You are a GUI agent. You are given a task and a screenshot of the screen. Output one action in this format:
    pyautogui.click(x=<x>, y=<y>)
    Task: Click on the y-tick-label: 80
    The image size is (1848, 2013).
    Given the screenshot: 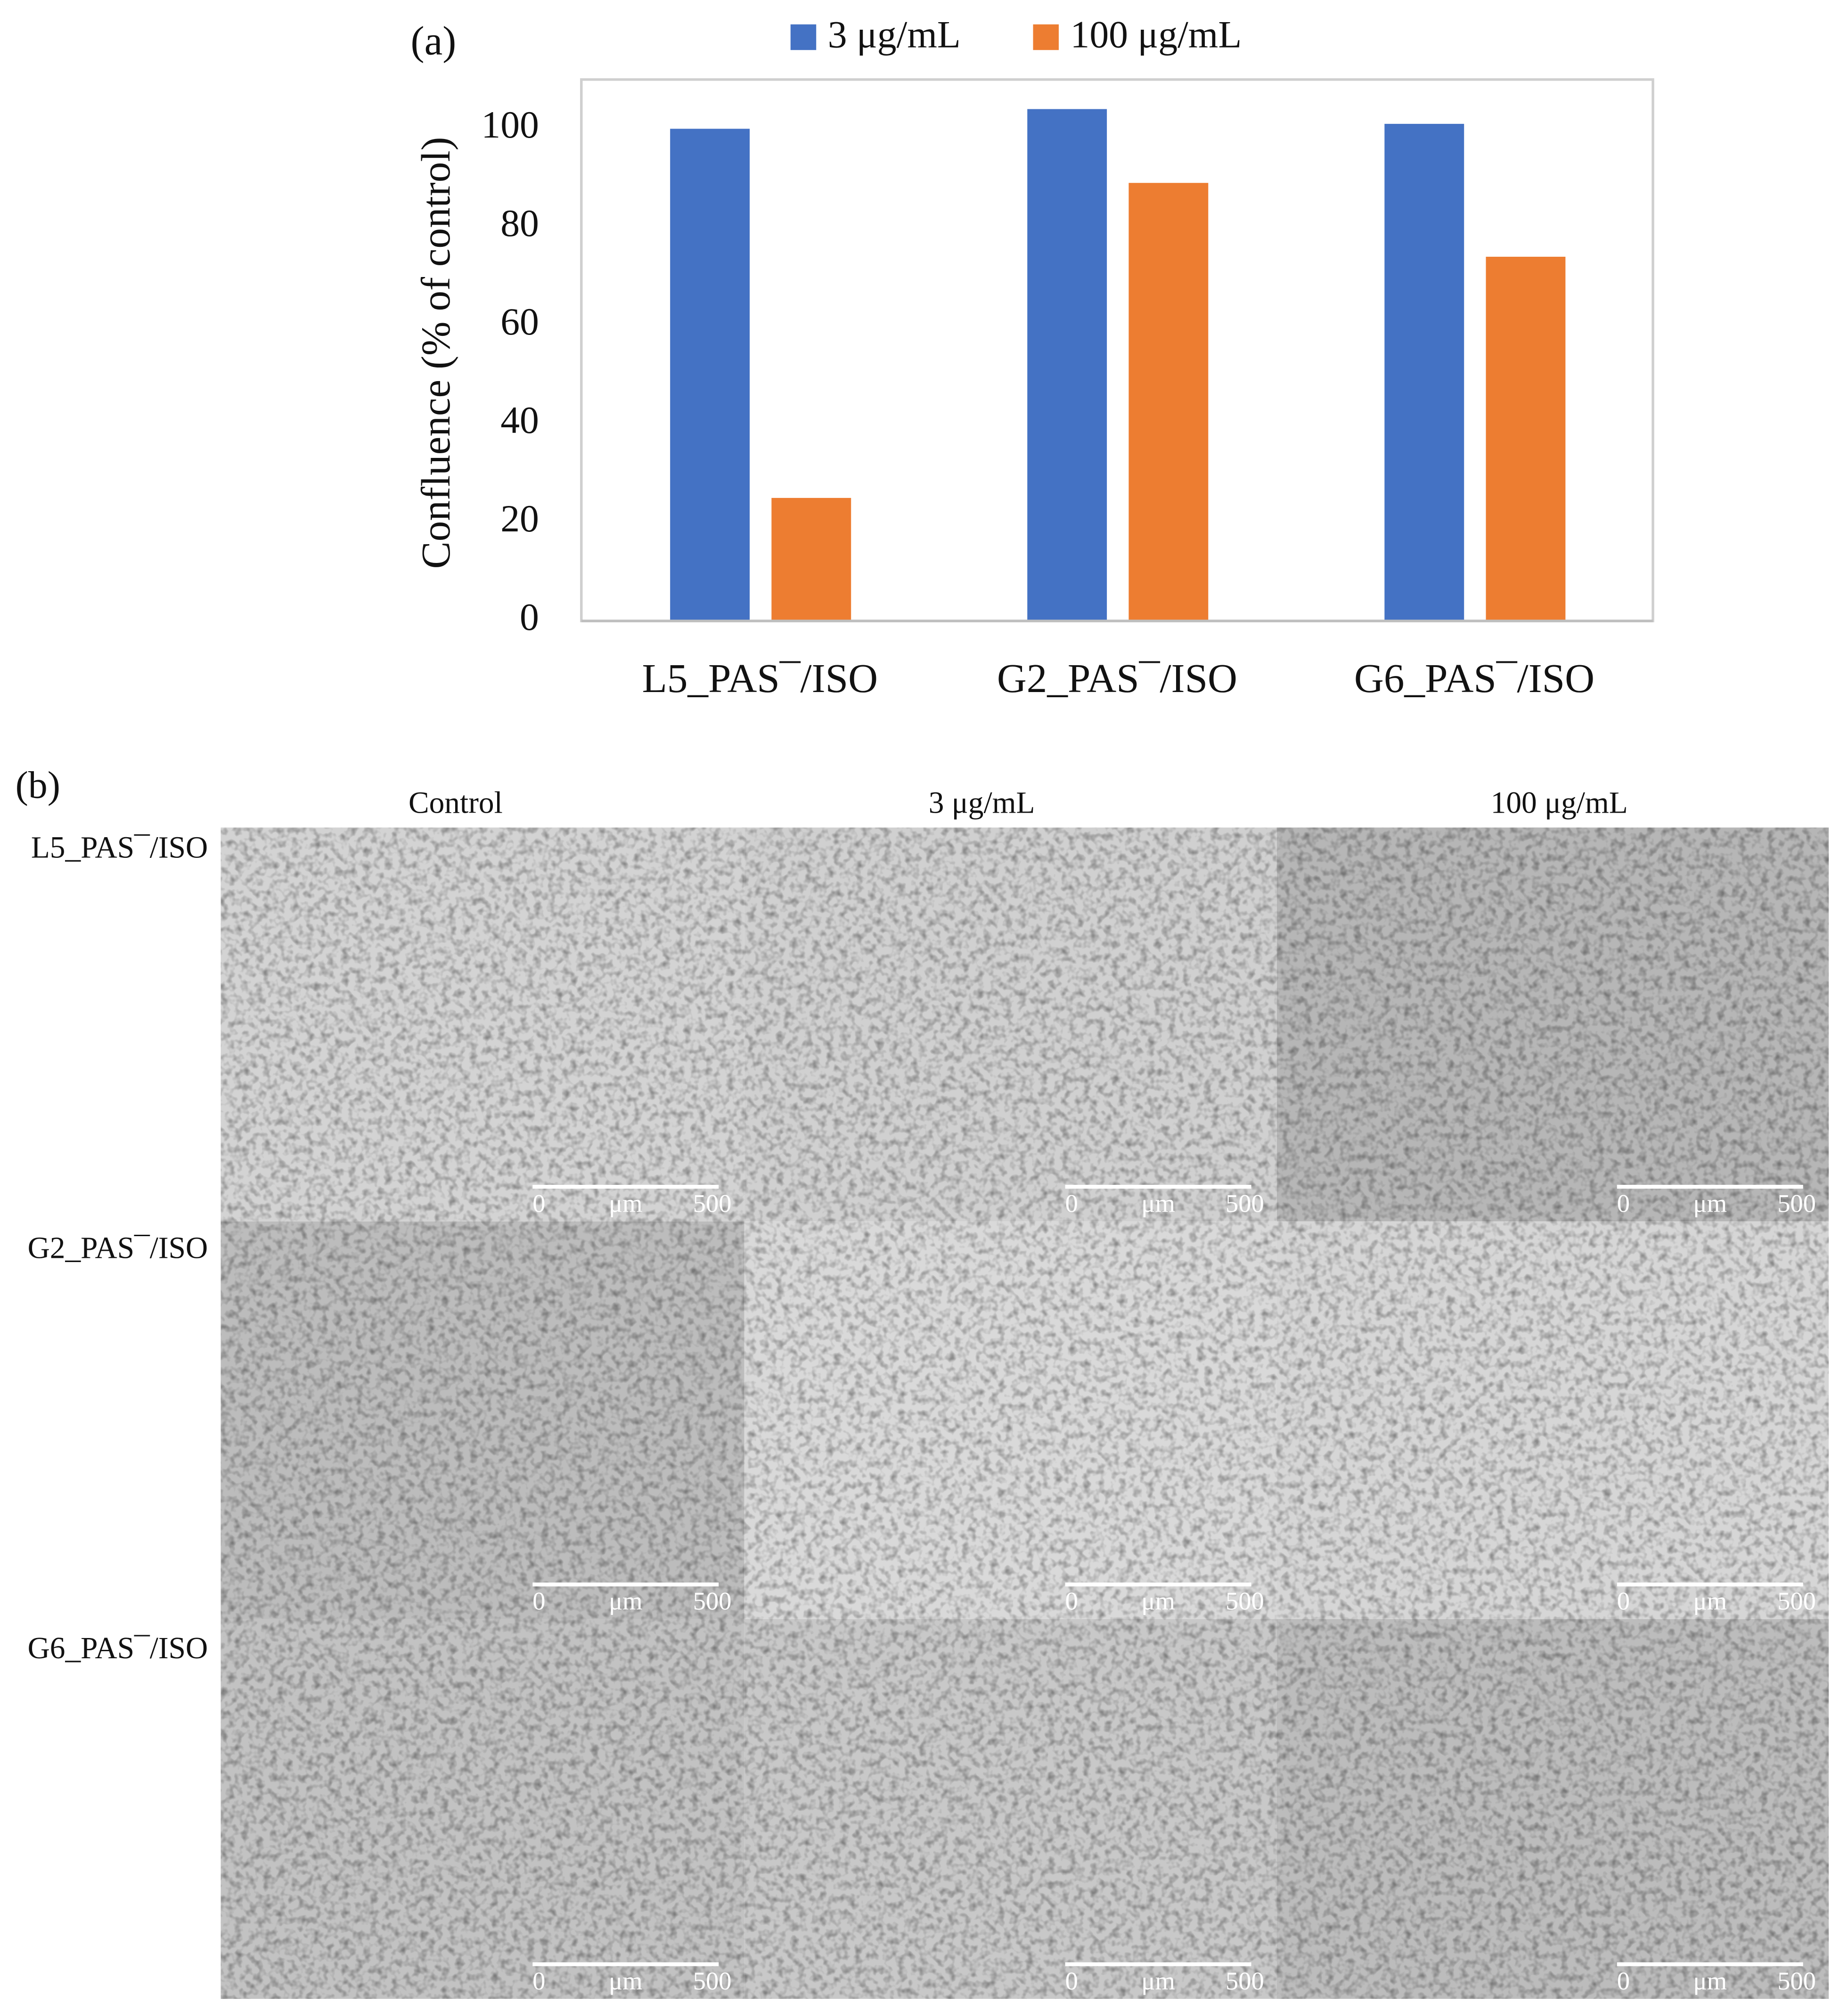 What is the action you would take?
    pyautogui.click(x=519, y=223)
    